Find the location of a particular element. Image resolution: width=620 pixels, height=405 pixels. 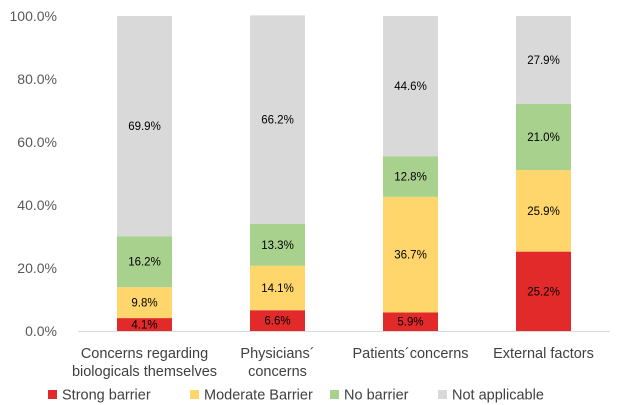

data-label: 14.1% is located at coordinates (277, 289).